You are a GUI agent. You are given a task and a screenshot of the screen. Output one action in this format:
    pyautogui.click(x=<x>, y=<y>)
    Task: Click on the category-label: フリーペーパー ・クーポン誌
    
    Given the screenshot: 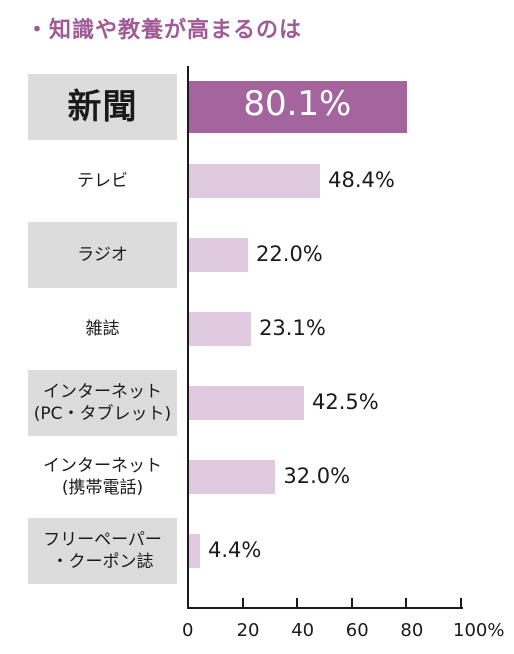 What is the action you would take?
    pyautogui.click(x=102, y=551)
    